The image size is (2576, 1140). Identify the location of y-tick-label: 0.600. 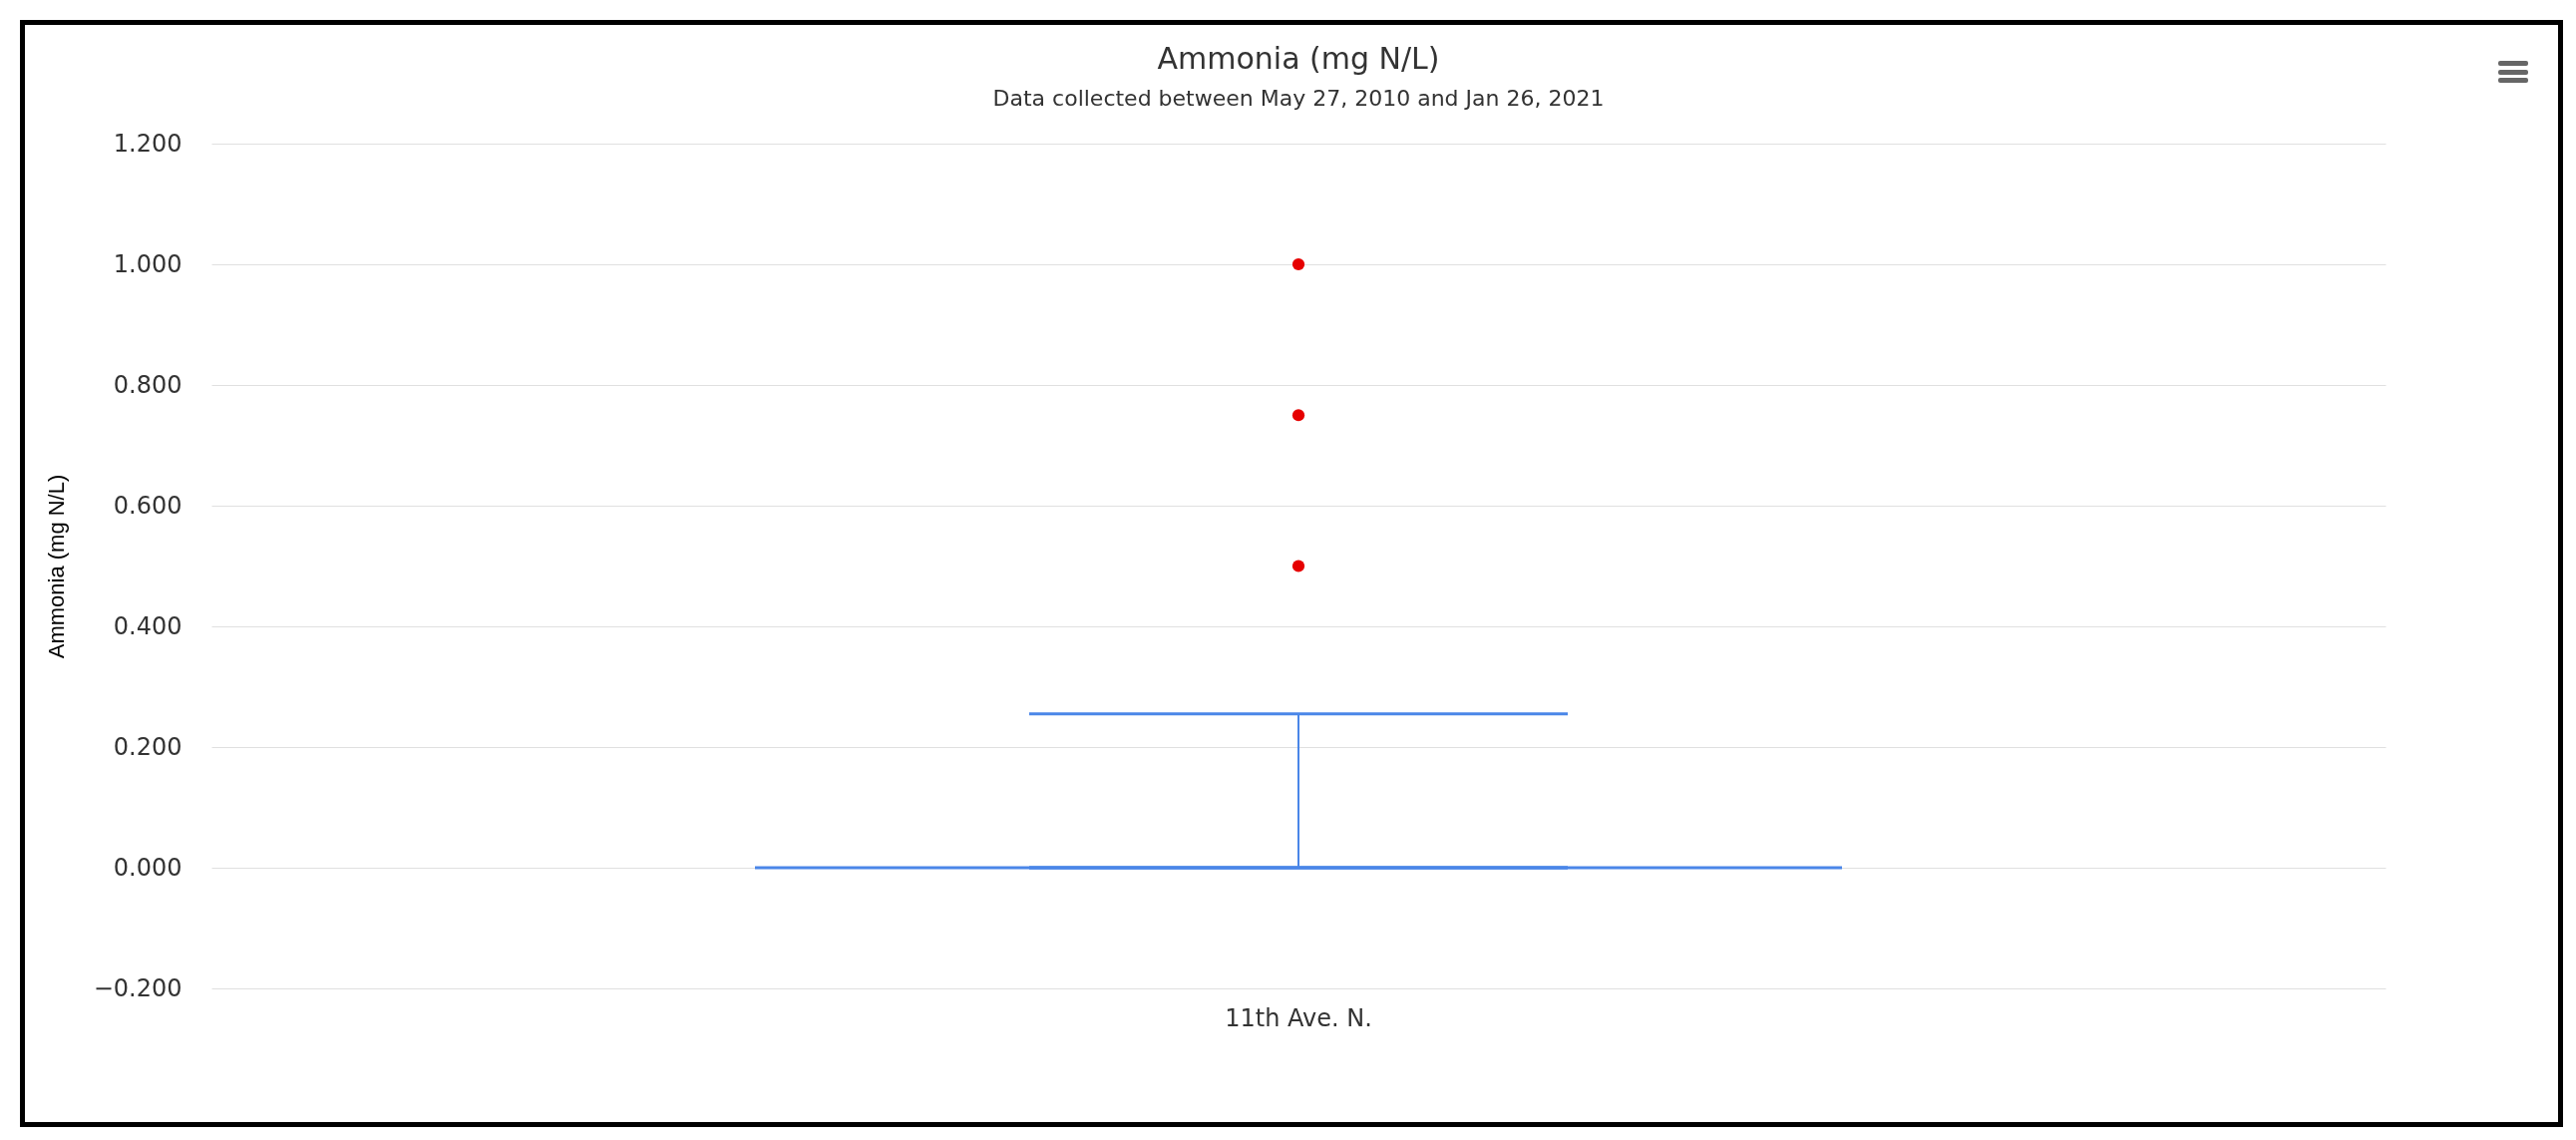
(148, 505).